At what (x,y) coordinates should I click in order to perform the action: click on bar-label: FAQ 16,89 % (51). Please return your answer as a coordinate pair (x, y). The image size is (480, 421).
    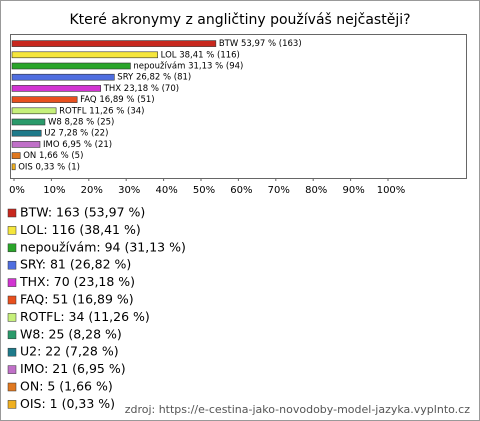
    Looking at the image, I should click on (117, 100).